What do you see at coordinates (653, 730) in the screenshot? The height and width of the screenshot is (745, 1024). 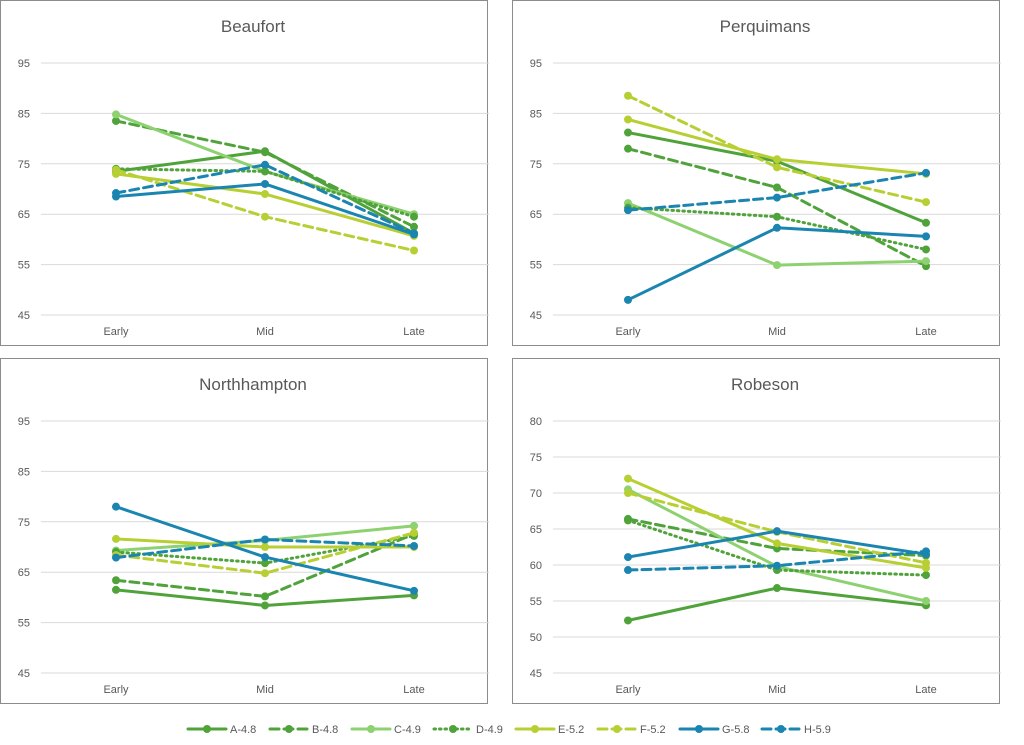 I see `legend-label: F-5.2` at bounding box center [653, 730].